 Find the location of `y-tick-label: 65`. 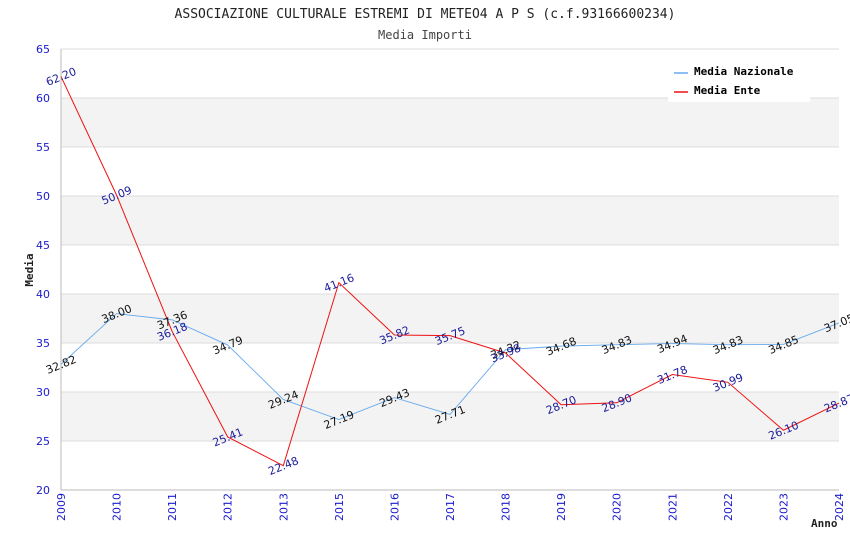

y-tick-label: 65 is located at coordinates (43, 49).